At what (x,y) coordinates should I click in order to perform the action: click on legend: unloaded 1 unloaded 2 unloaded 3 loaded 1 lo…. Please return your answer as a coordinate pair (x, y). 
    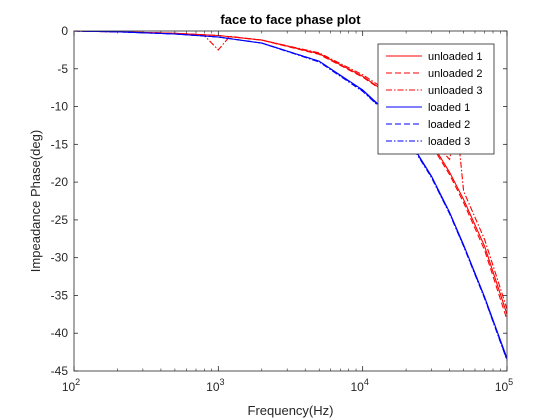
    Looking at the image, I should click on (436, 99).